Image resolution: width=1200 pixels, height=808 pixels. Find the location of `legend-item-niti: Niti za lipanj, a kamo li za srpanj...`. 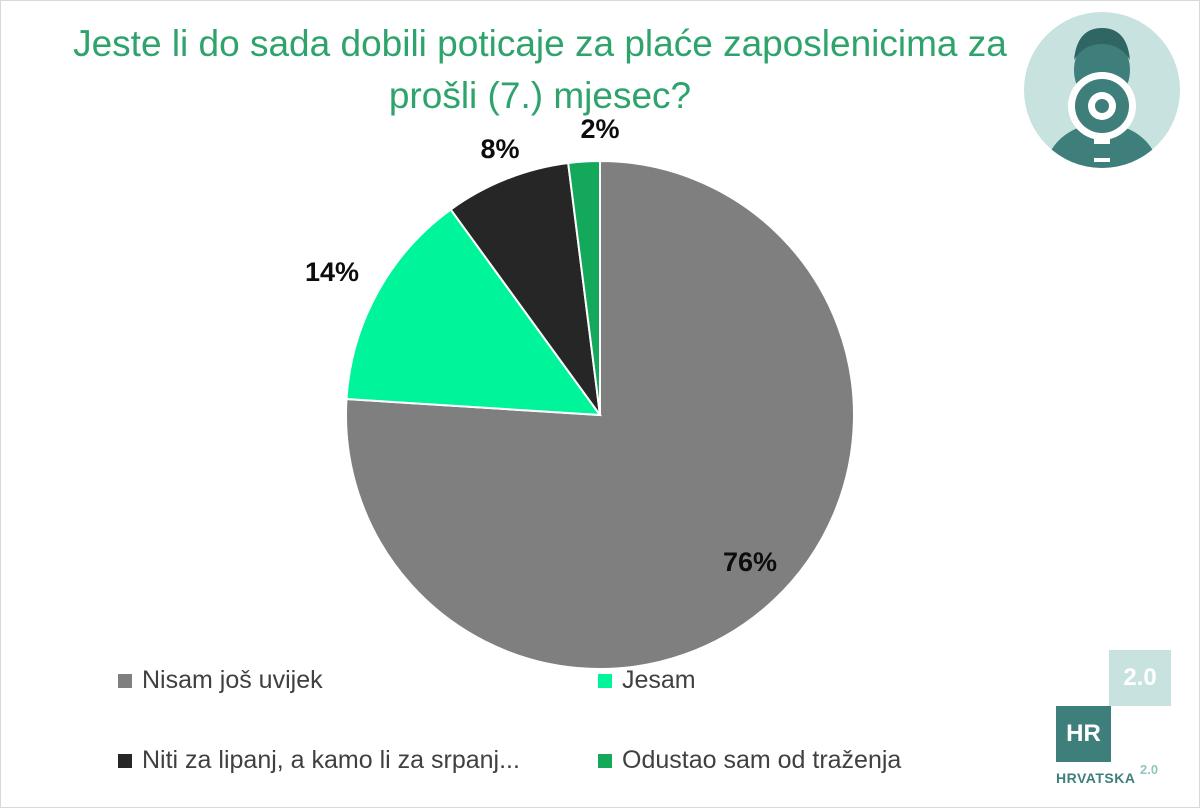

legend-item-niti: Niti za lipanj, a kamo li za srpanj... is located at coordinates (319, 760).